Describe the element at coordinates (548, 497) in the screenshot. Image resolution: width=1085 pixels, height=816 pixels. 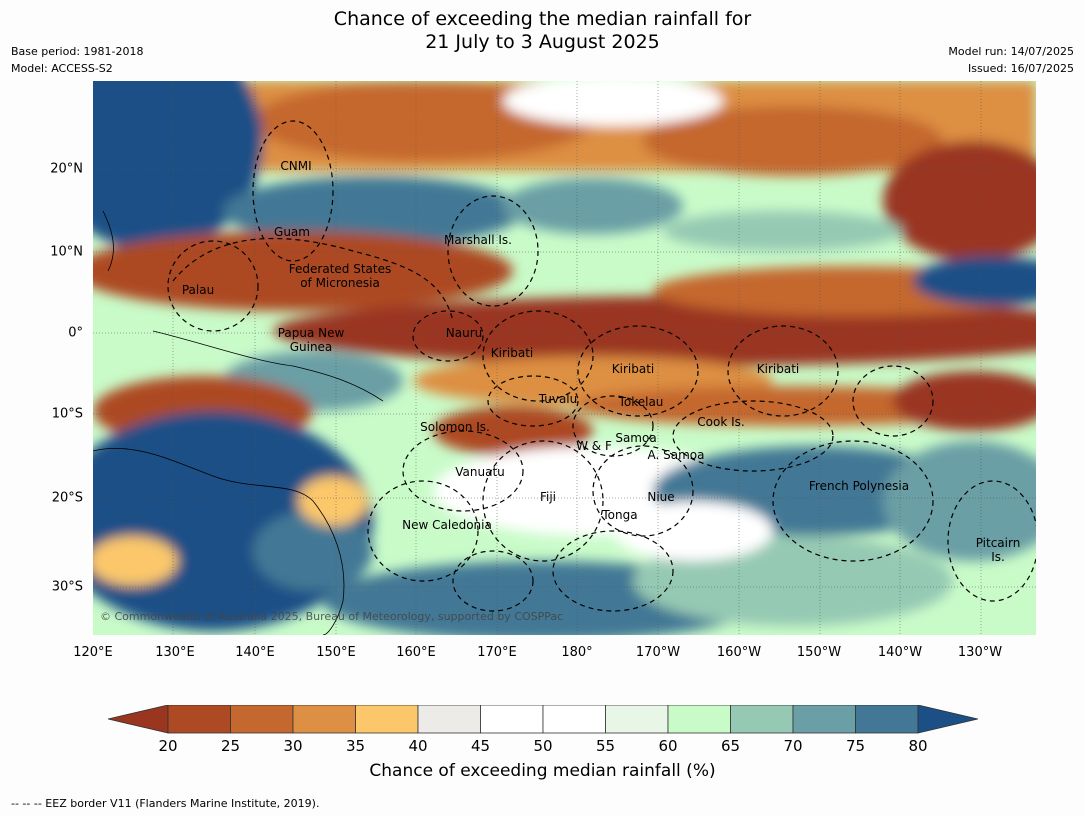
I see `place-label: Fiji` at that location.